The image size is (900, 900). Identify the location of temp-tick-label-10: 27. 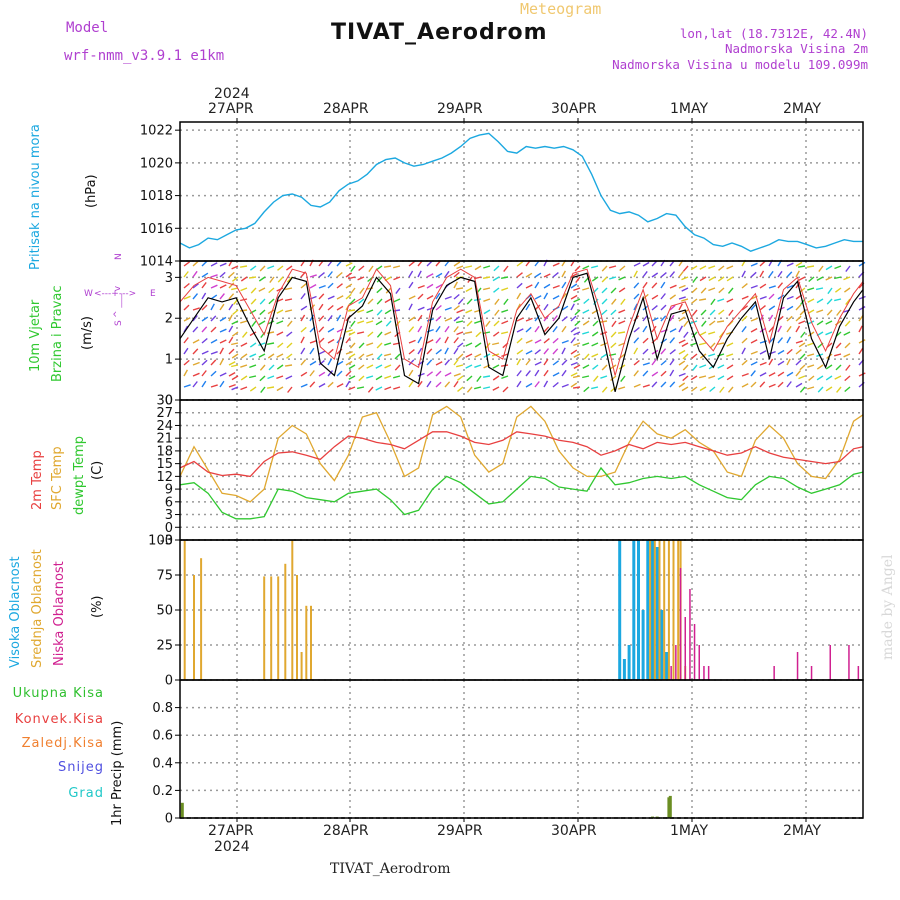
(164, 413).